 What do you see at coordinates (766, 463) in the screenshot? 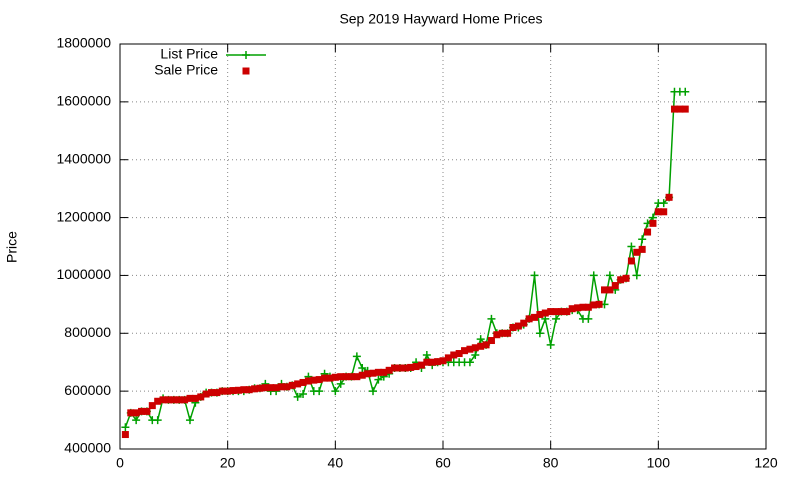
I see `x-tick-label: 120` at bounding box center [766, 463].